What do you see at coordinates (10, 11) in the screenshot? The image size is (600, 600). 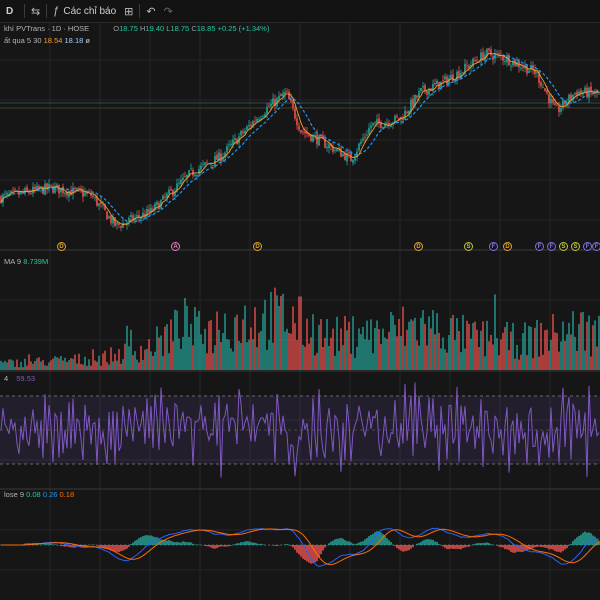 I see `symbol-button: D` at bounding box center [10, 11].